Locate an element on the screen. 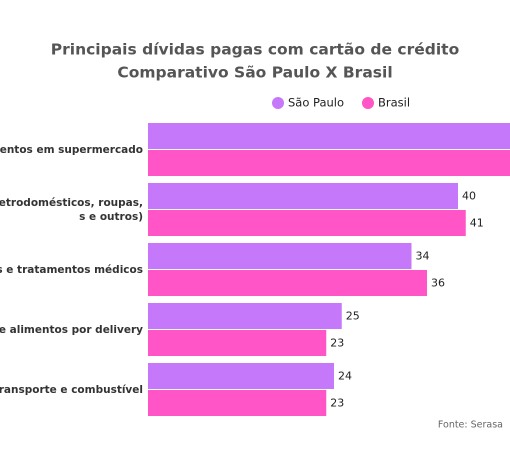 The width and height of the screenshot is (510, 450). value-label: 41 is located at coordinates (477, 223).